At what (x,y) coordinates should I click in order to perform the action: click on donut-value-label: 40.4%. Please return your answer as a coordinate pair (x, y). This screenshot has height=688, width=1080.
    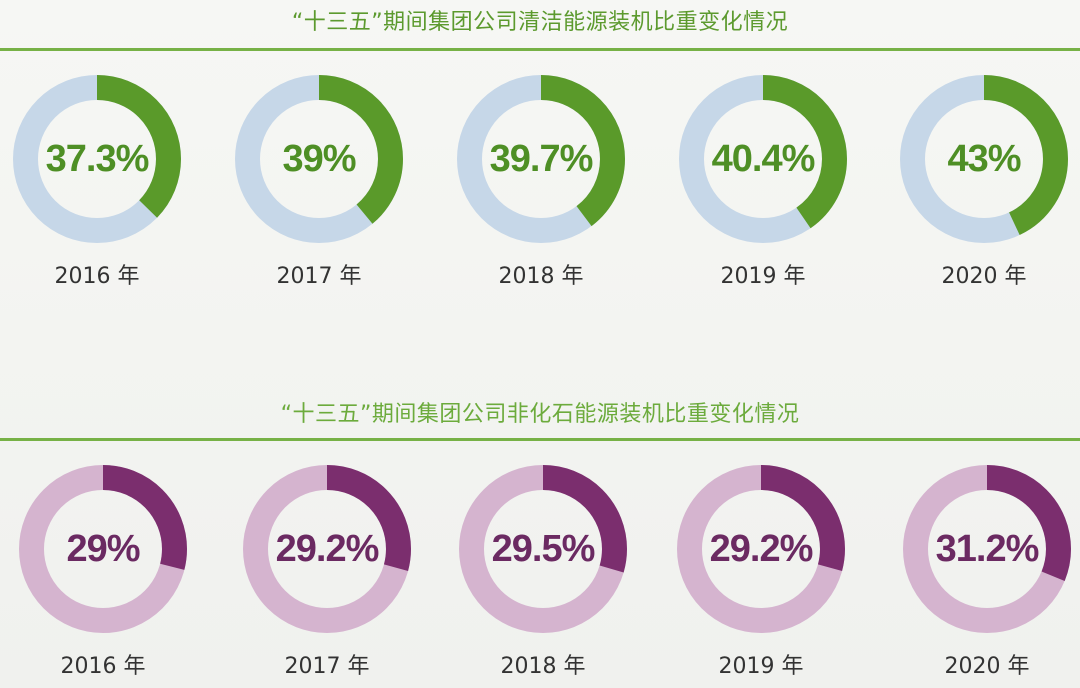
    Looking at the image, I should click on (763, 159).